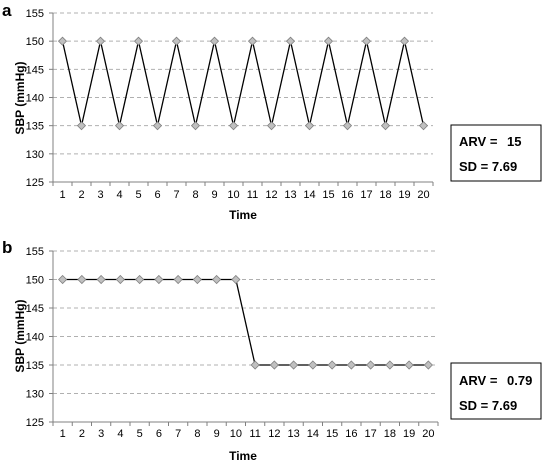 This screenshot has width=546, height=464. What do you see at coordinates (140, 434) in the screenshot?
I see `panel-b-x-tick-label: 5` at bounding box center [140, 434].